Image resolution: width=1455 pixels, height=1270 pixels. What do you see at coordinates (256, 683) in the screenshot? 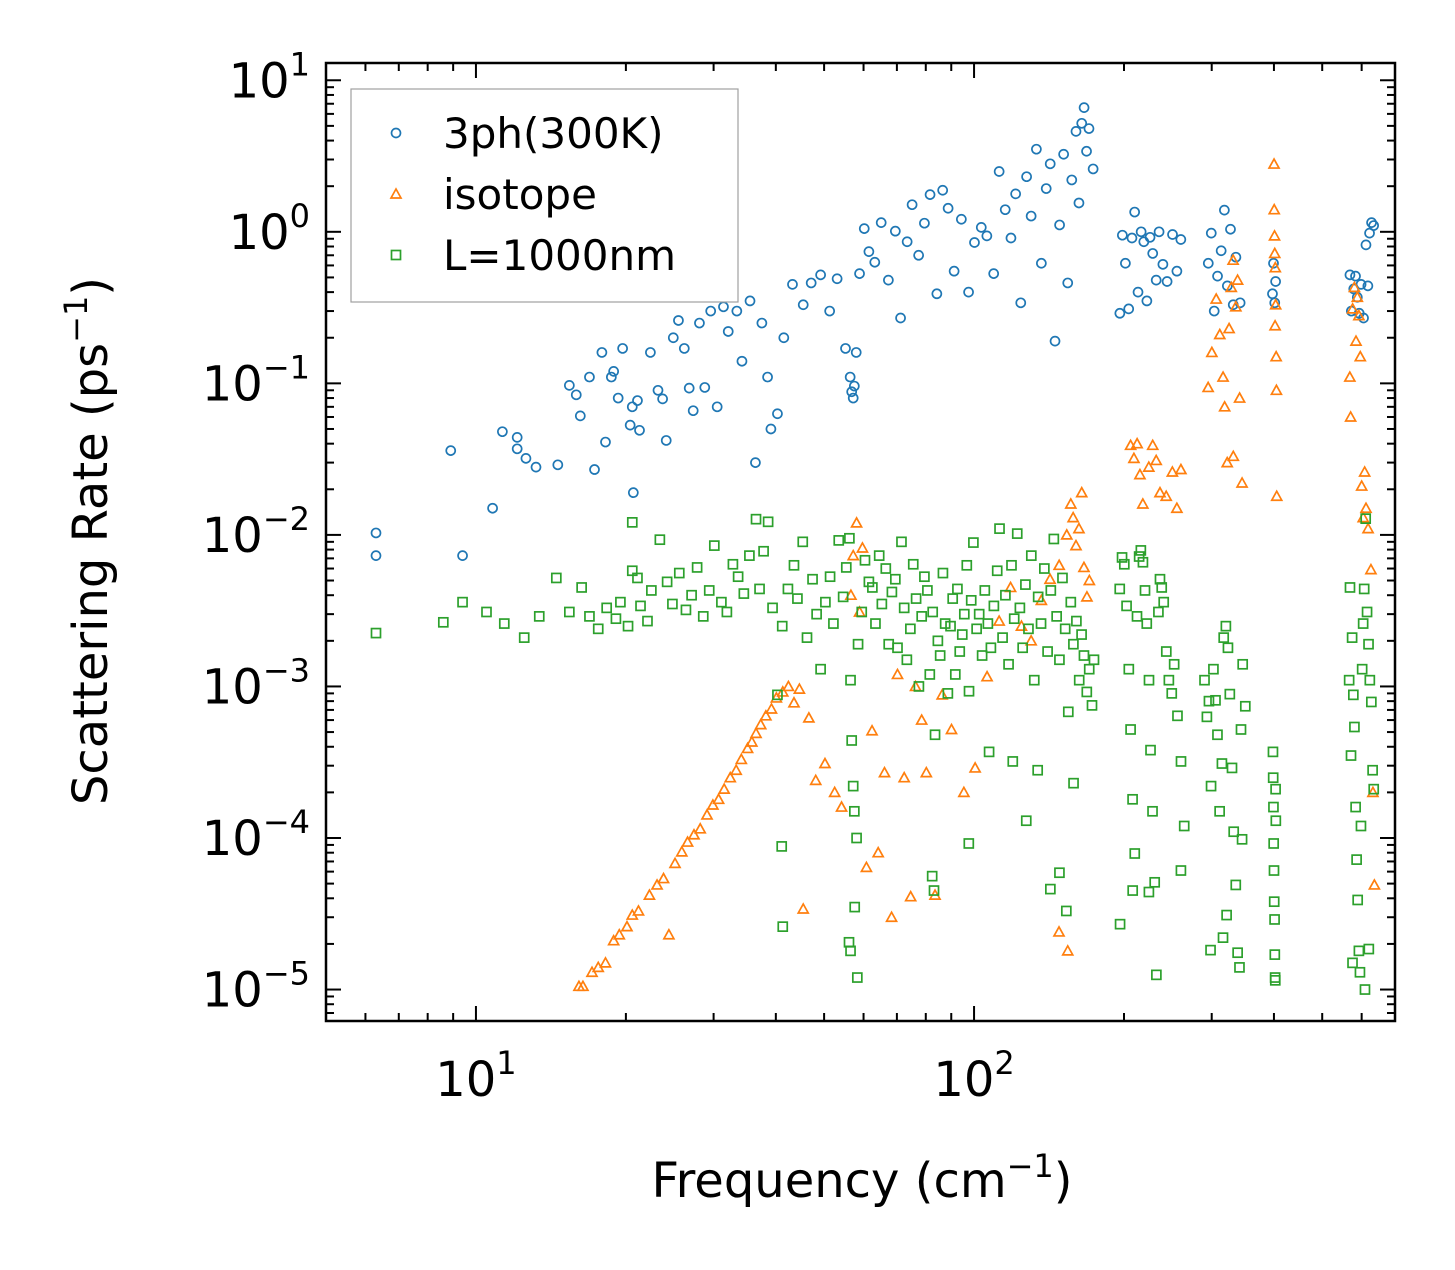
I see `y-tick-label: 10−3` at bounding box center [256, 683].